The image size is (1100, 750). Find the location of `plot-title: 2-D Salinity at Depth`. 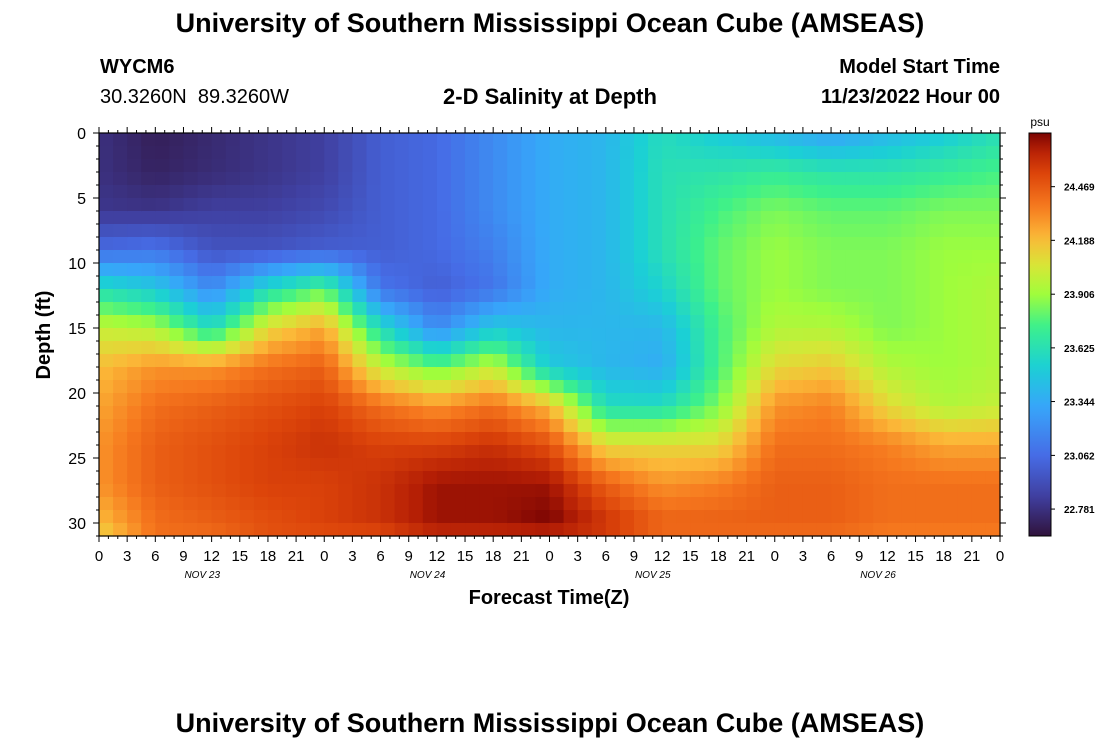

plot-title: 2-D Salinity at Depth is located at coordinates (550, 96).